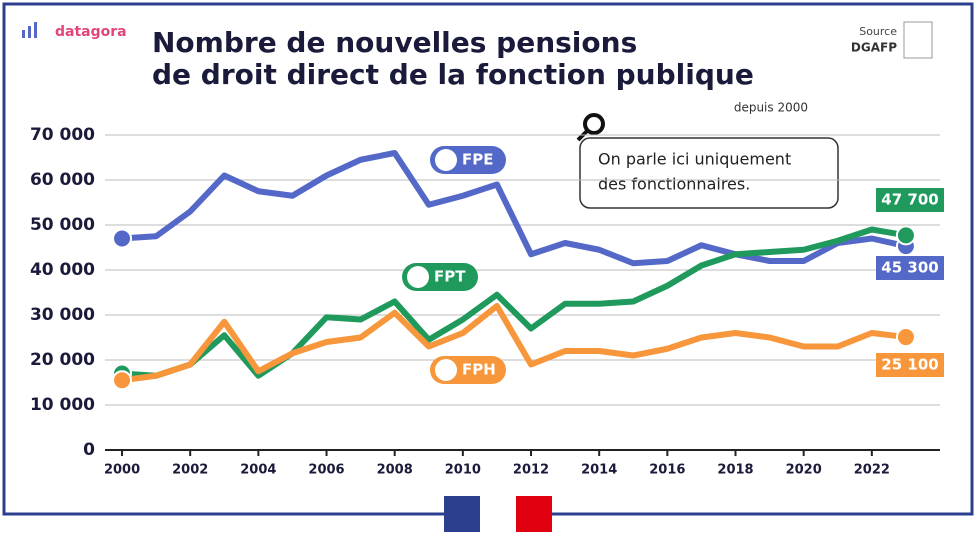 The height and width of the screenshot is (536, 976). Describe the element at coordinates (395, 470) in the screenshot. I see `x-tick-label: 2008` at that location.